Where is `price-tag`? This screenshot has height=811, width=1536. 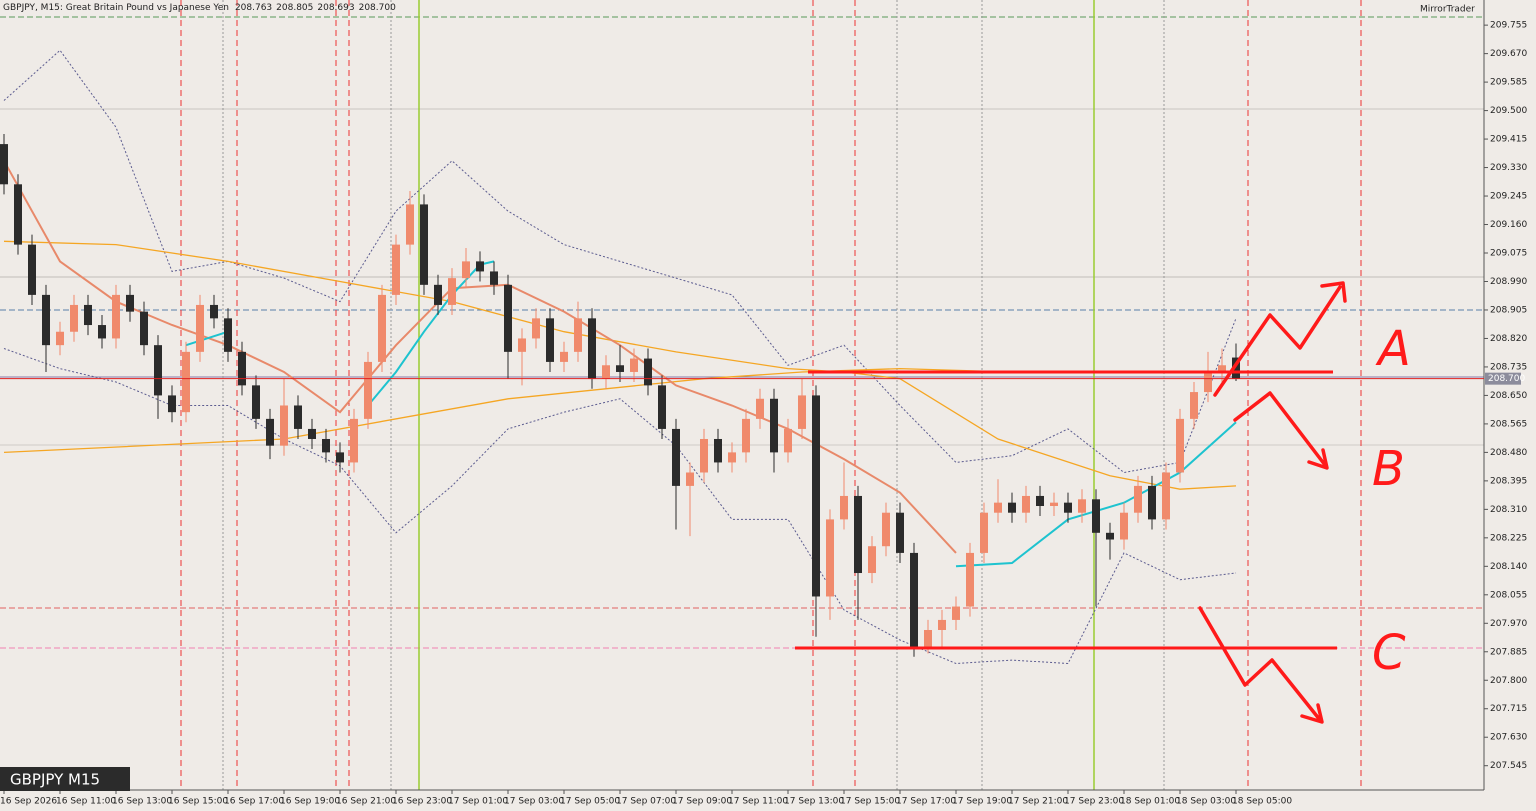
price-tag is located at coordinates (1503, 378).